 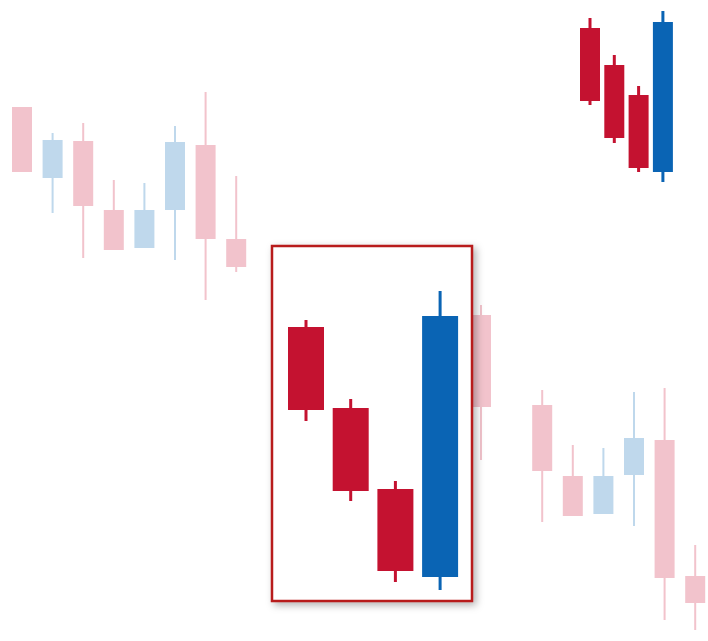 I want to click on main-chart, so click(x=373, y=440).